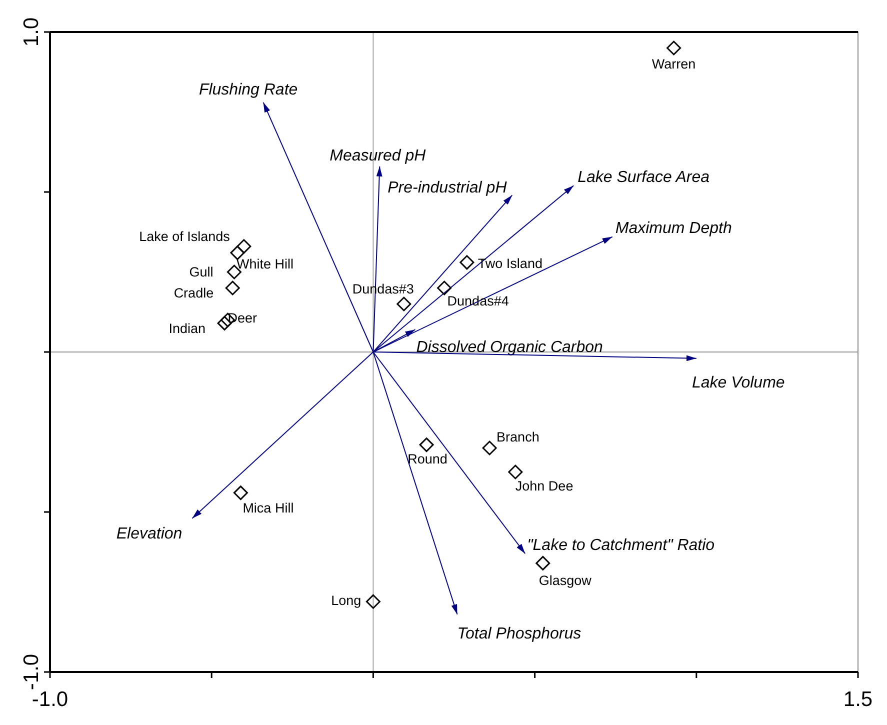  Describe the element at coordinates (565, 580) in the screenshot. I see `series-label: Glasgow` at that location.